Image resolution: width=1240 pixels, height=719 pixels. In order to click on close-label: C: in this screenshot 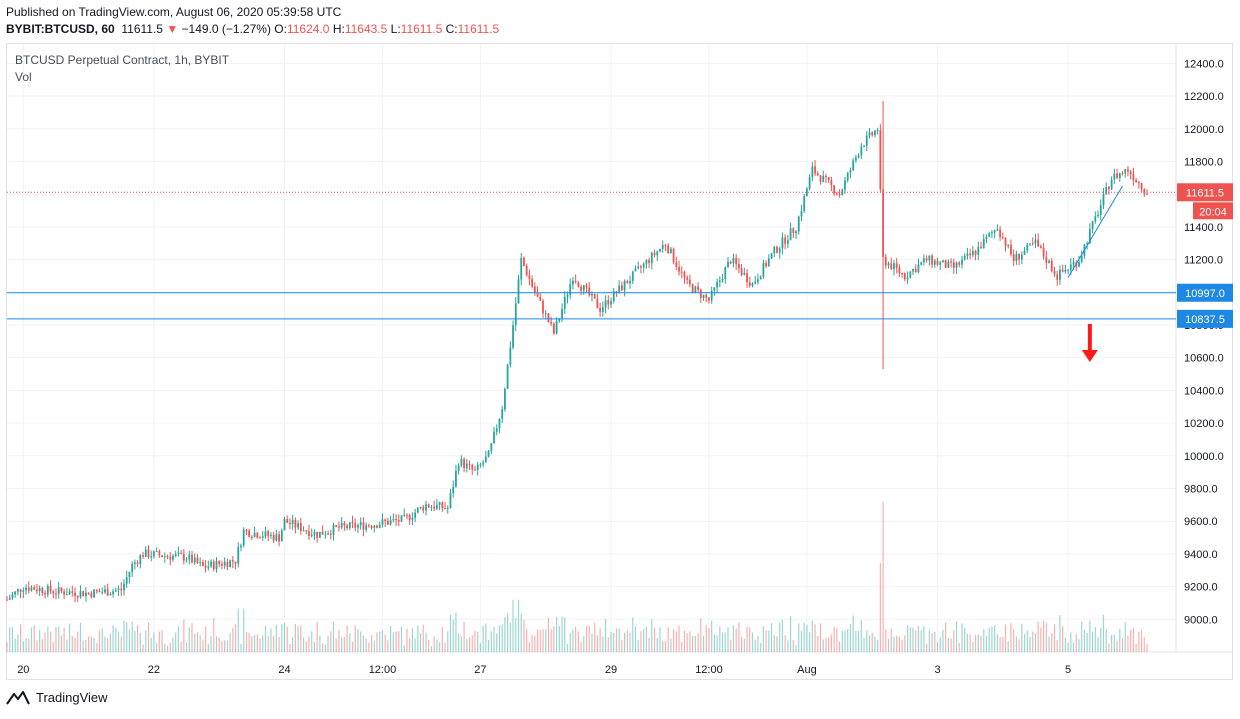, I will do `click(451, 29)`.